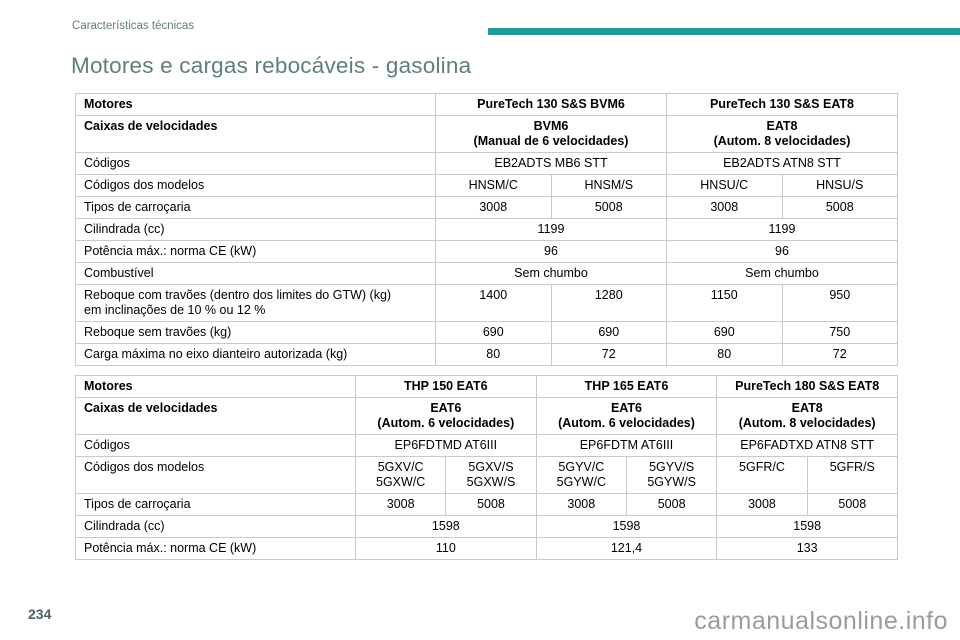 The height and width of the screenshot is (640, 960). What do you see at coordinates (626, 386) in the screenshot?
I see `value-cell: THP 165 EAT6` at bounding box center [626, 386].